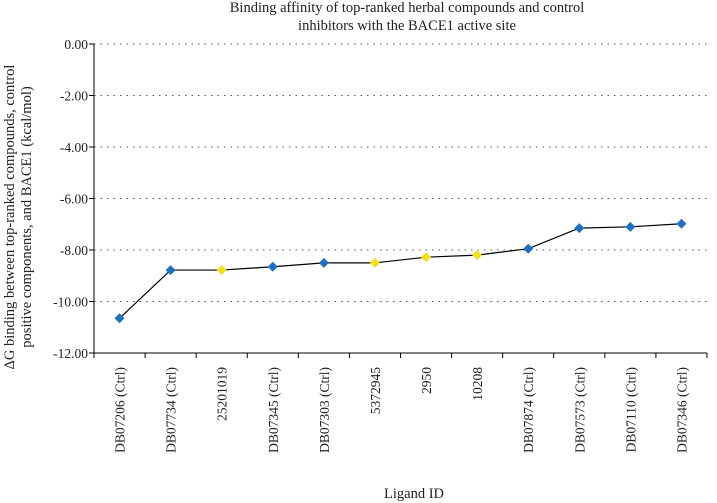  What do you see at coordinates (579, 410) in the screenshot?
I see `x-category-label: DB07573 (Ctrl)` at bounding box center [579, 410].